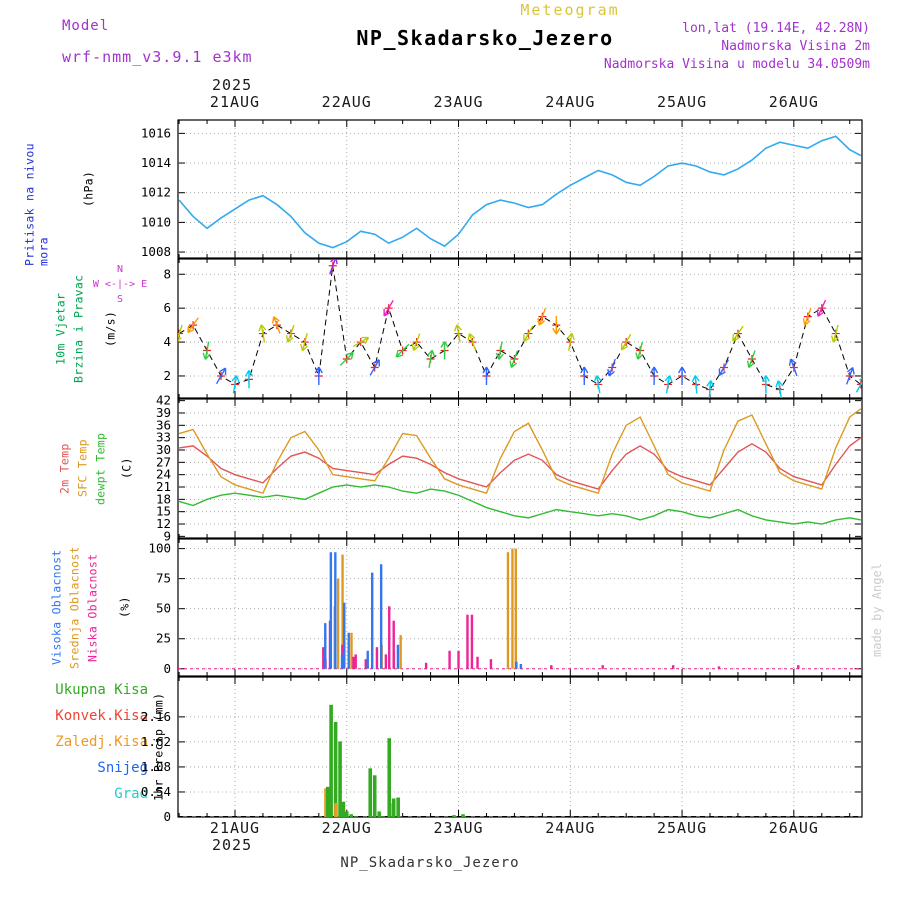  What do you see at coordinates (101, 690) in the screenshot?
I see `legend-ukupna-kisa: Ukupna Kisa` at bounding box center [101, 690].